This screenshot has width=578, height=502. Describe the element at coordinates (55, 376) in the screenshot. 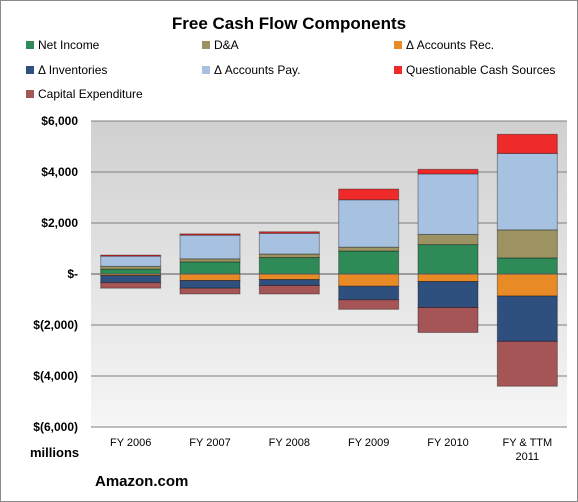

I see `y-tick-label: $(4,000)` at that location.